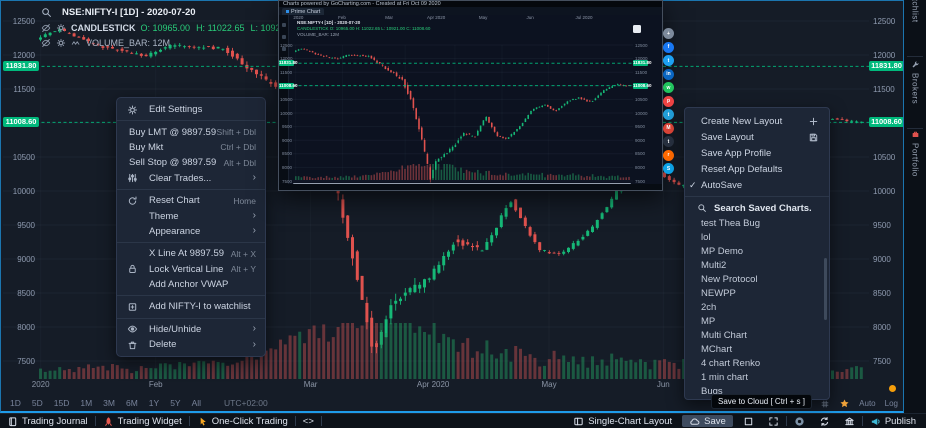 This screenshot has width=926, height=428. Describe the element at coordinates (132, 200) in the screenshot. I see `reset-icon` at that location.